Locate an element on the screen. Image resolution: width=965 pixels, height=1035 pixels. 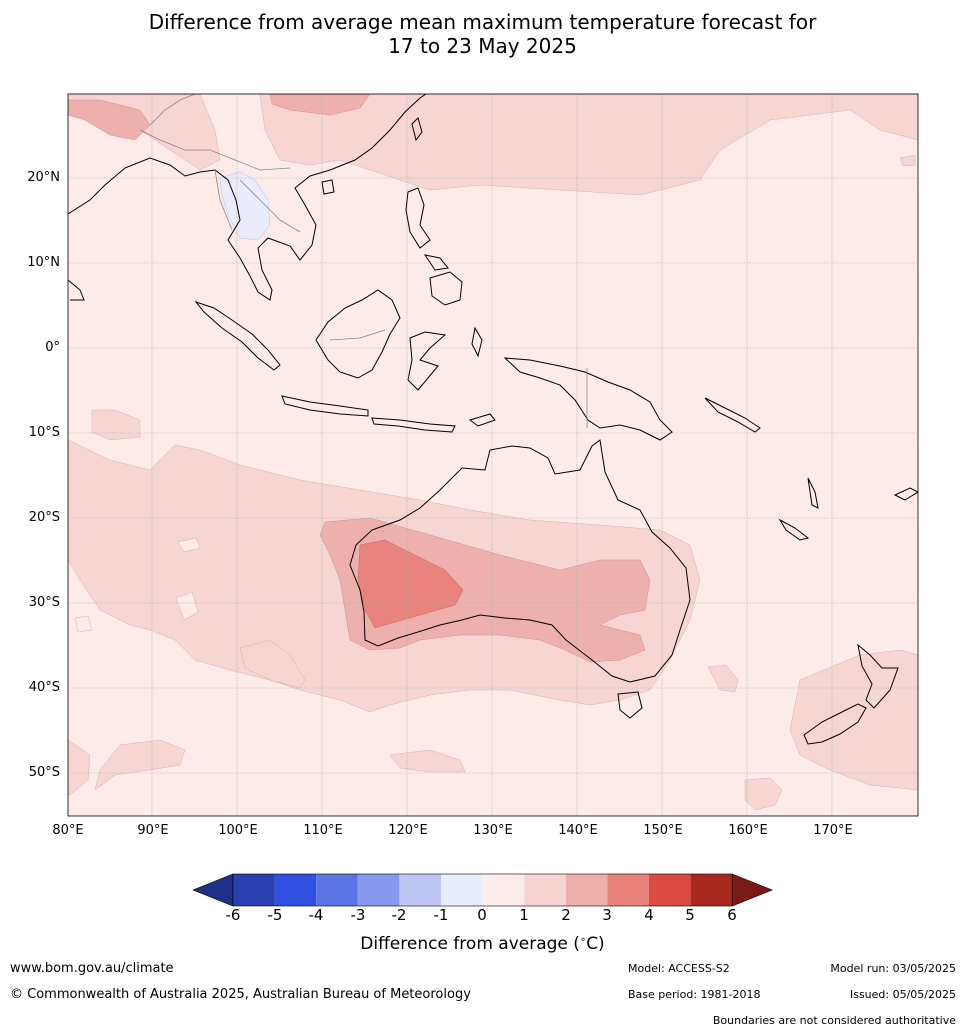
lon-label-160e: 160°E is located at coordinates (748, 830).